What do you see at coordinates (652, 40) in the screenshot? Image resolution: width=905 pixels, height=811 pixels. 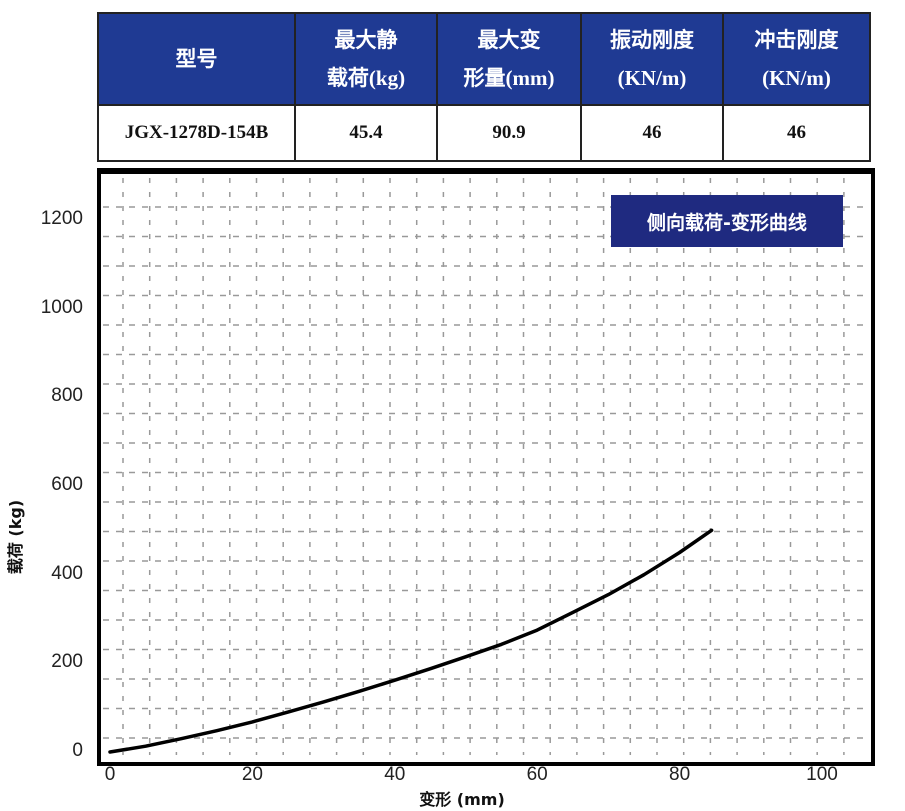 I see `header-label: 振动刚度` at bounding box center [652, 40].